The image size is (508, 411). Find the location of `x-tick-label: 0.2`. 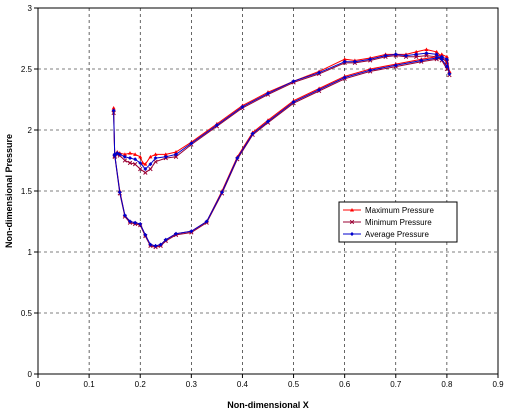

x-tick-label: 0.2 is located at coordinates (141, 384).